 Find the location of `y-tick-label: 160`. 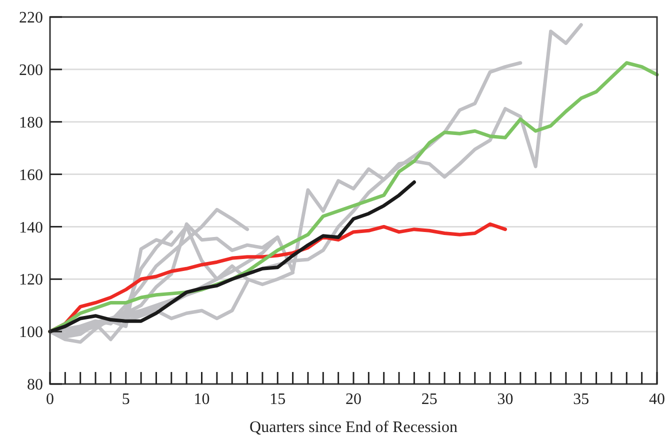

y-tick-label: 160 is located at coordinates (31, 175).